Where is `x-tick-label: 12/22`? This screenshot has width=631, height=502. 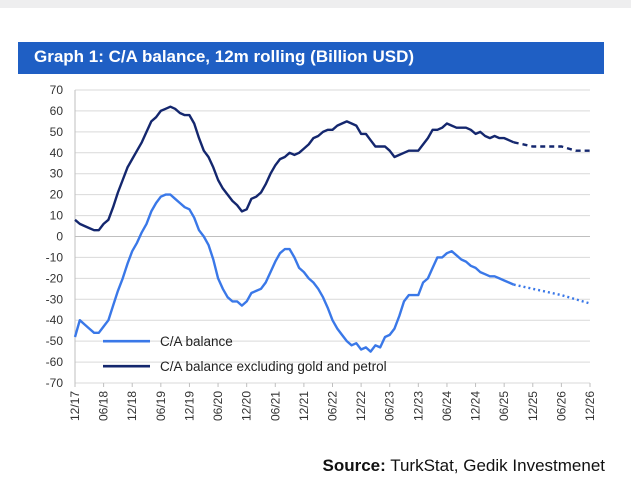 x-tick-label: 12/22 is located at coordinates (361, 406).